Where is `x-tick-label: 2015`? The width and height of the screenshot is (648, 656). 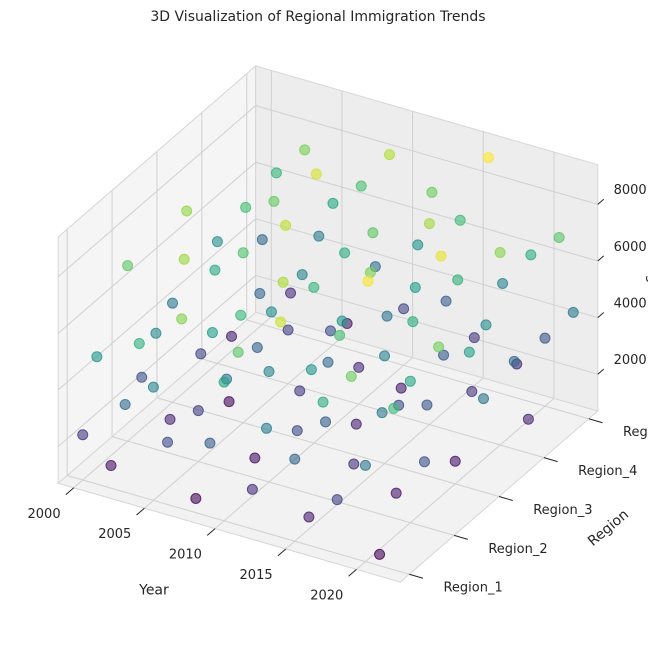 x-tick-label: 2015 is located at coordinates (256, 575).